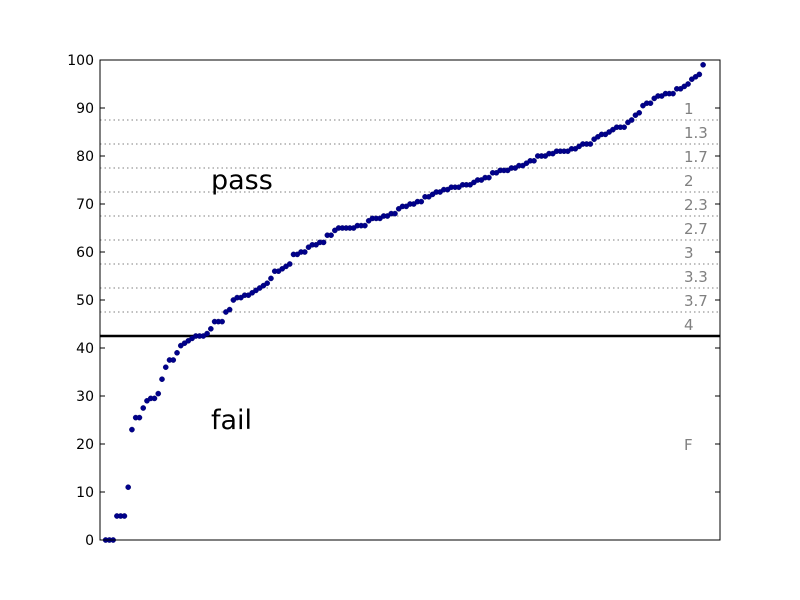  Describe the element at coordinates (89, 541) in the screenshot. I see `y-tick-label: 0` at that location.